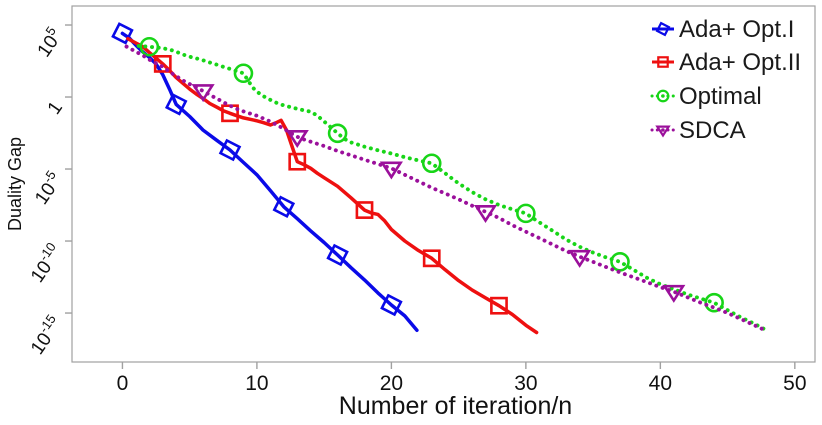 The width and height of the screenshot is (822, 425). I want to click on legend-label: Ada+ Opt.II, so click(740, 62).